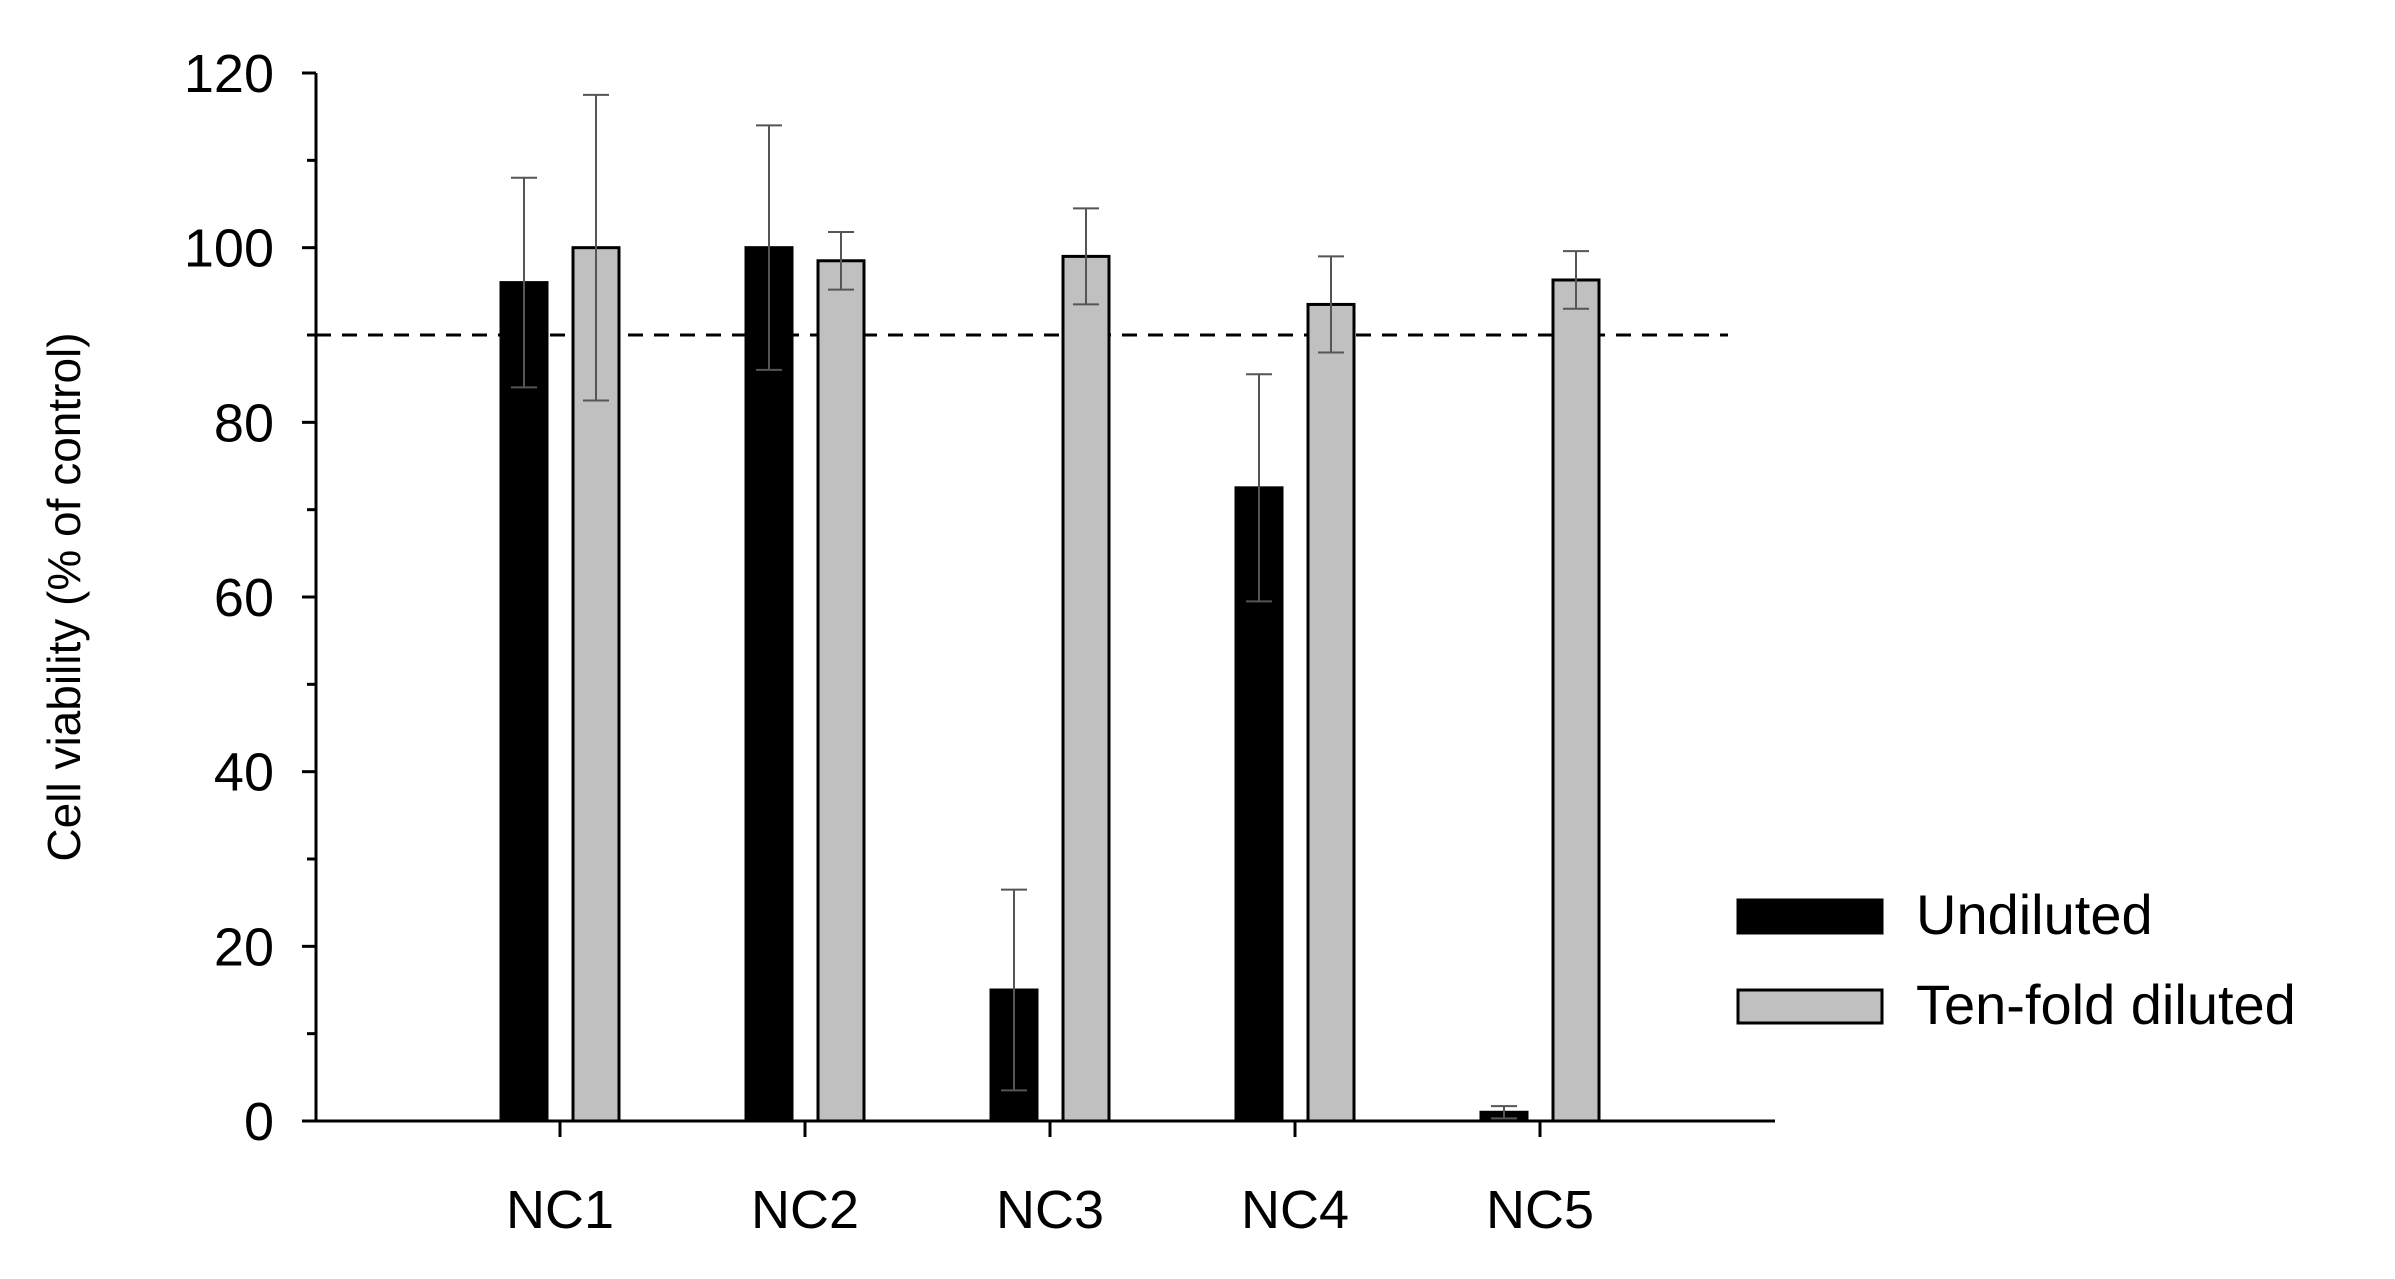 Image resolution: width=2395 pixels, height=1279 pixels. Describe the element at coordinates (2034, 914) in the screenshot. I see `legend-label-undiluted: Undiluted` at that location.